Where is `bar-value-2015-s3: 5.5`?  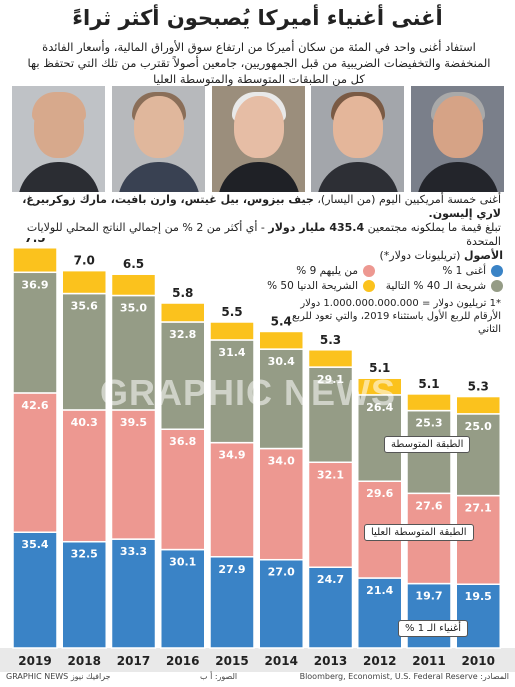 bar-value-2015-s3: 5.5 is located at coordinates (231, 312).